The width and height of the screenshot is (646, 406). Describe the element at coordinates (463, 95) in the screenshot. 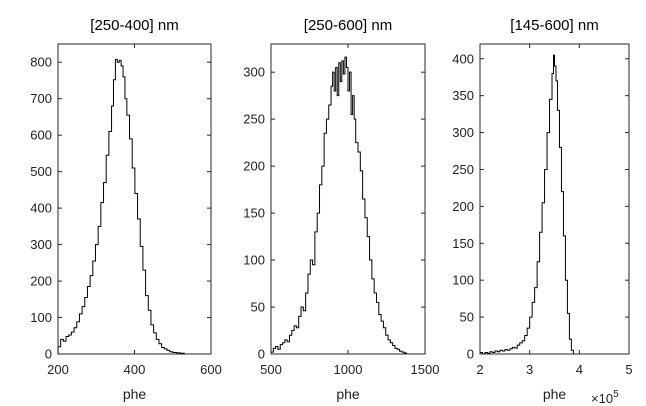

I see `y-tick-label: 350` at that location.